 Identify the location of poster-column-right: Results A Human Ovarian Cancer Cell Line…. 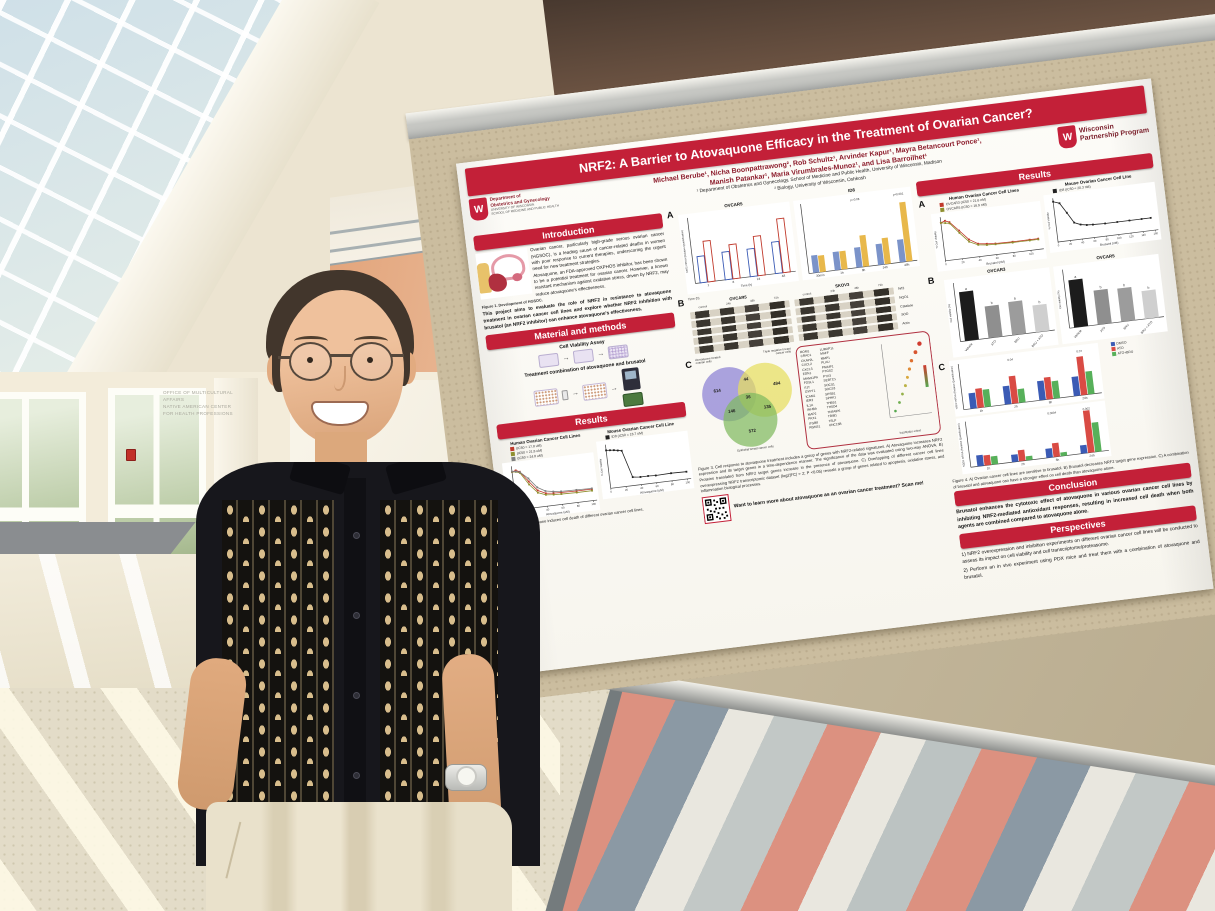
(1058, 373).